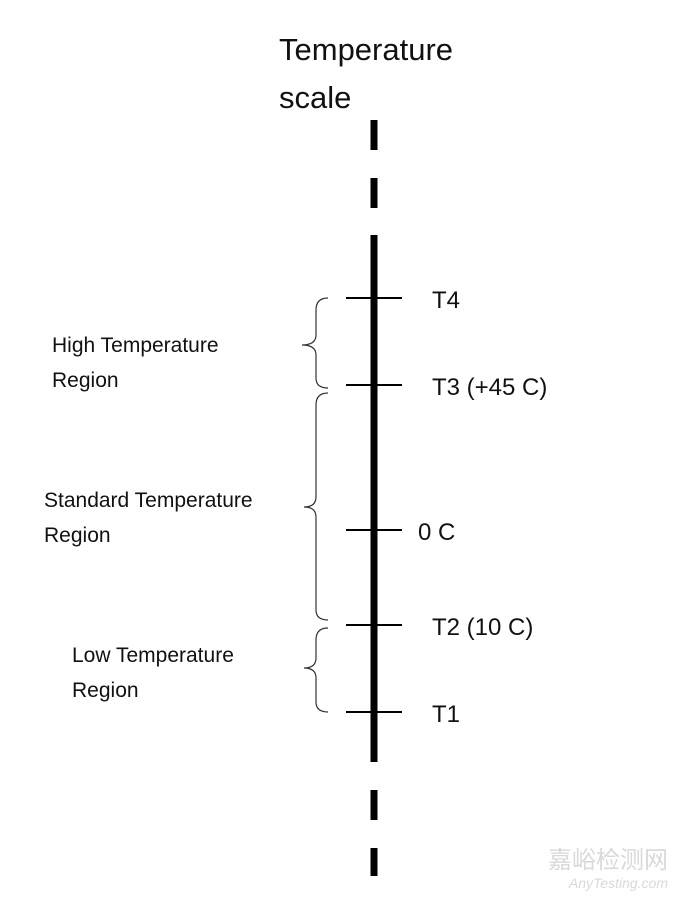  Describe the element at coordinates (315, 505) in the screenshot. I see `braces` at that location.